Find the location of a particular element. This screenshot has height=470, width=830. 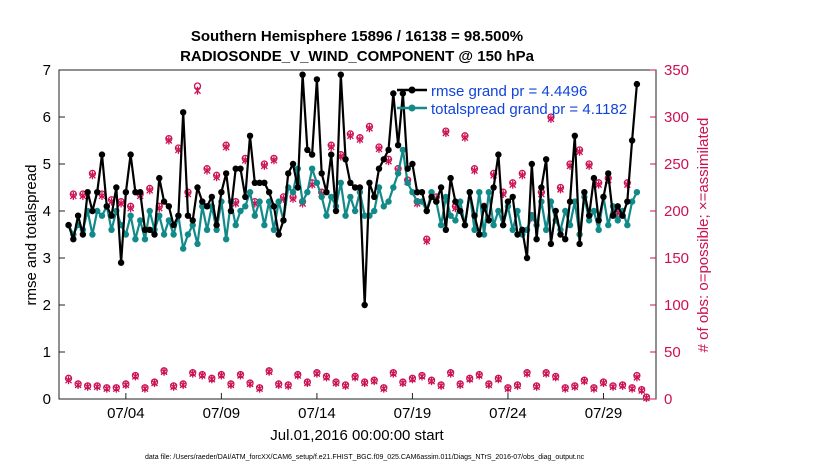

legend-marker-rmse is located at coordinates (412, 90).